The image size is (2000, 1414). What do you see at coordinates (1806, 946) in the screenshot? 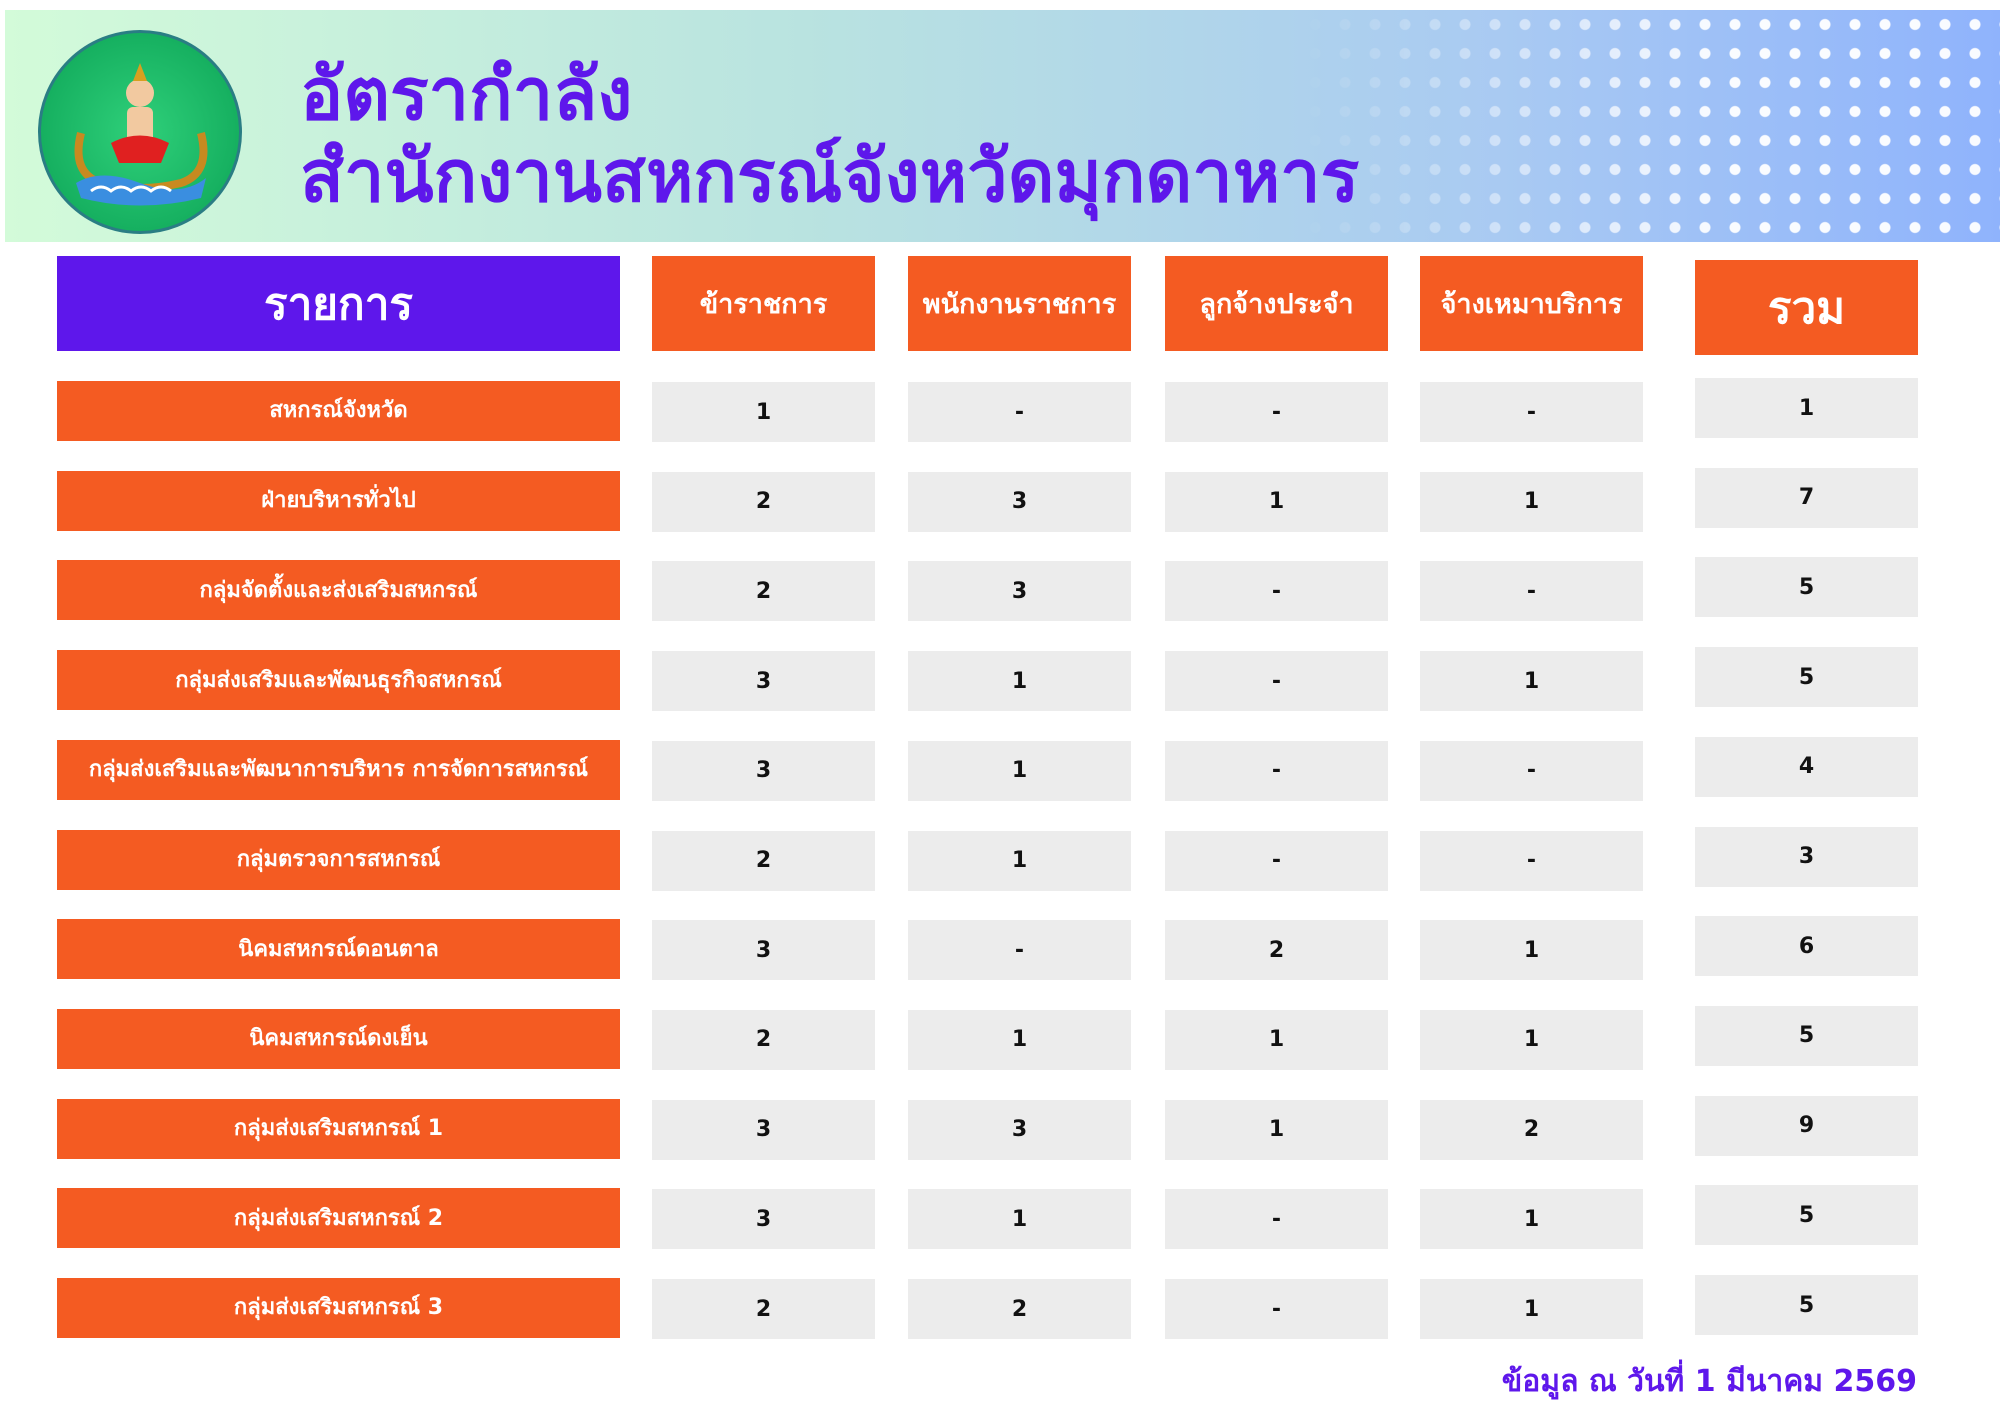
I see `row-total-cell: 6` at bounding box center [1806, 946].